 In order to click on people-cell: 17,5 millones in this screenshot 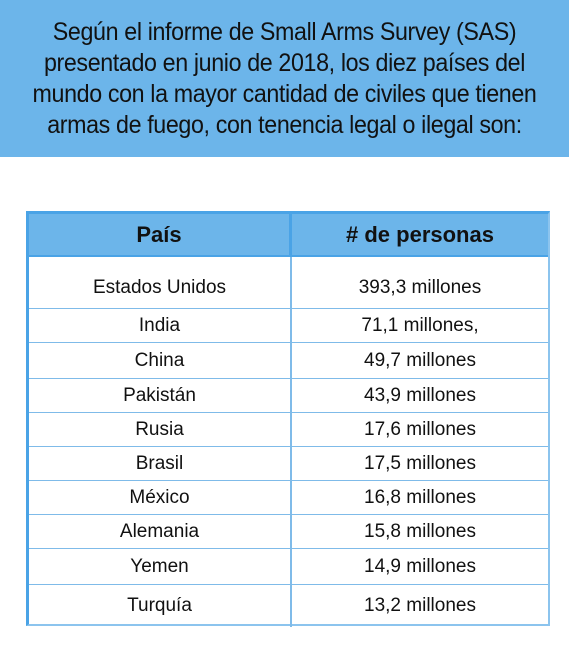, I will do `click(420, 463)`.